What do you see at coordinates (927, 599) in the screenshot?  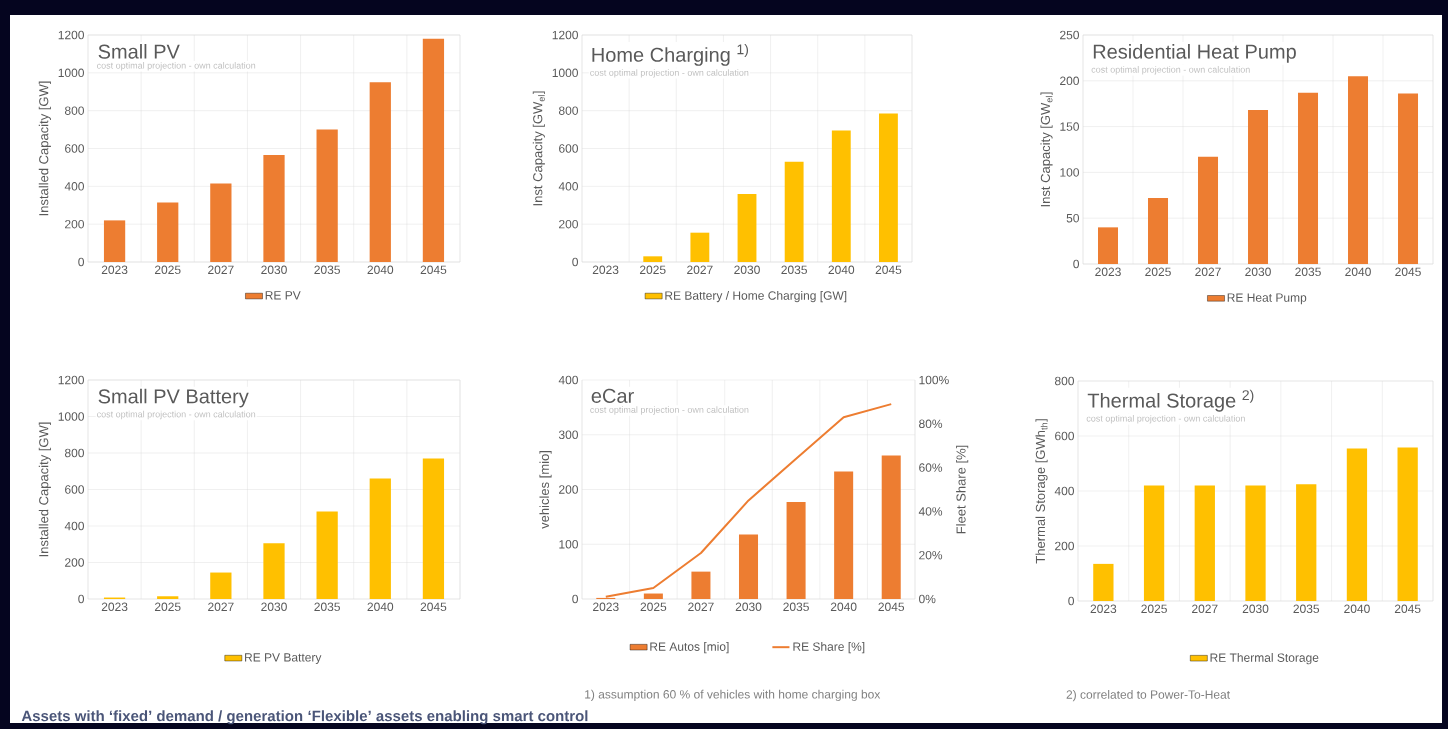 I see `y2-tick-label: 0%` at bounding box center [927, 599].